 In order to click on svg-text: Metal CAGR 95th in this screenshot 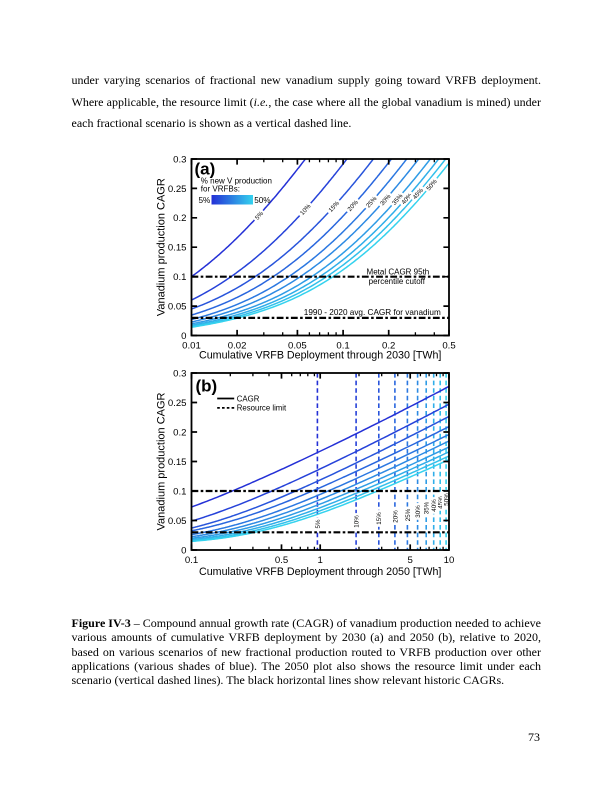, I will do `click(398, 272)`.